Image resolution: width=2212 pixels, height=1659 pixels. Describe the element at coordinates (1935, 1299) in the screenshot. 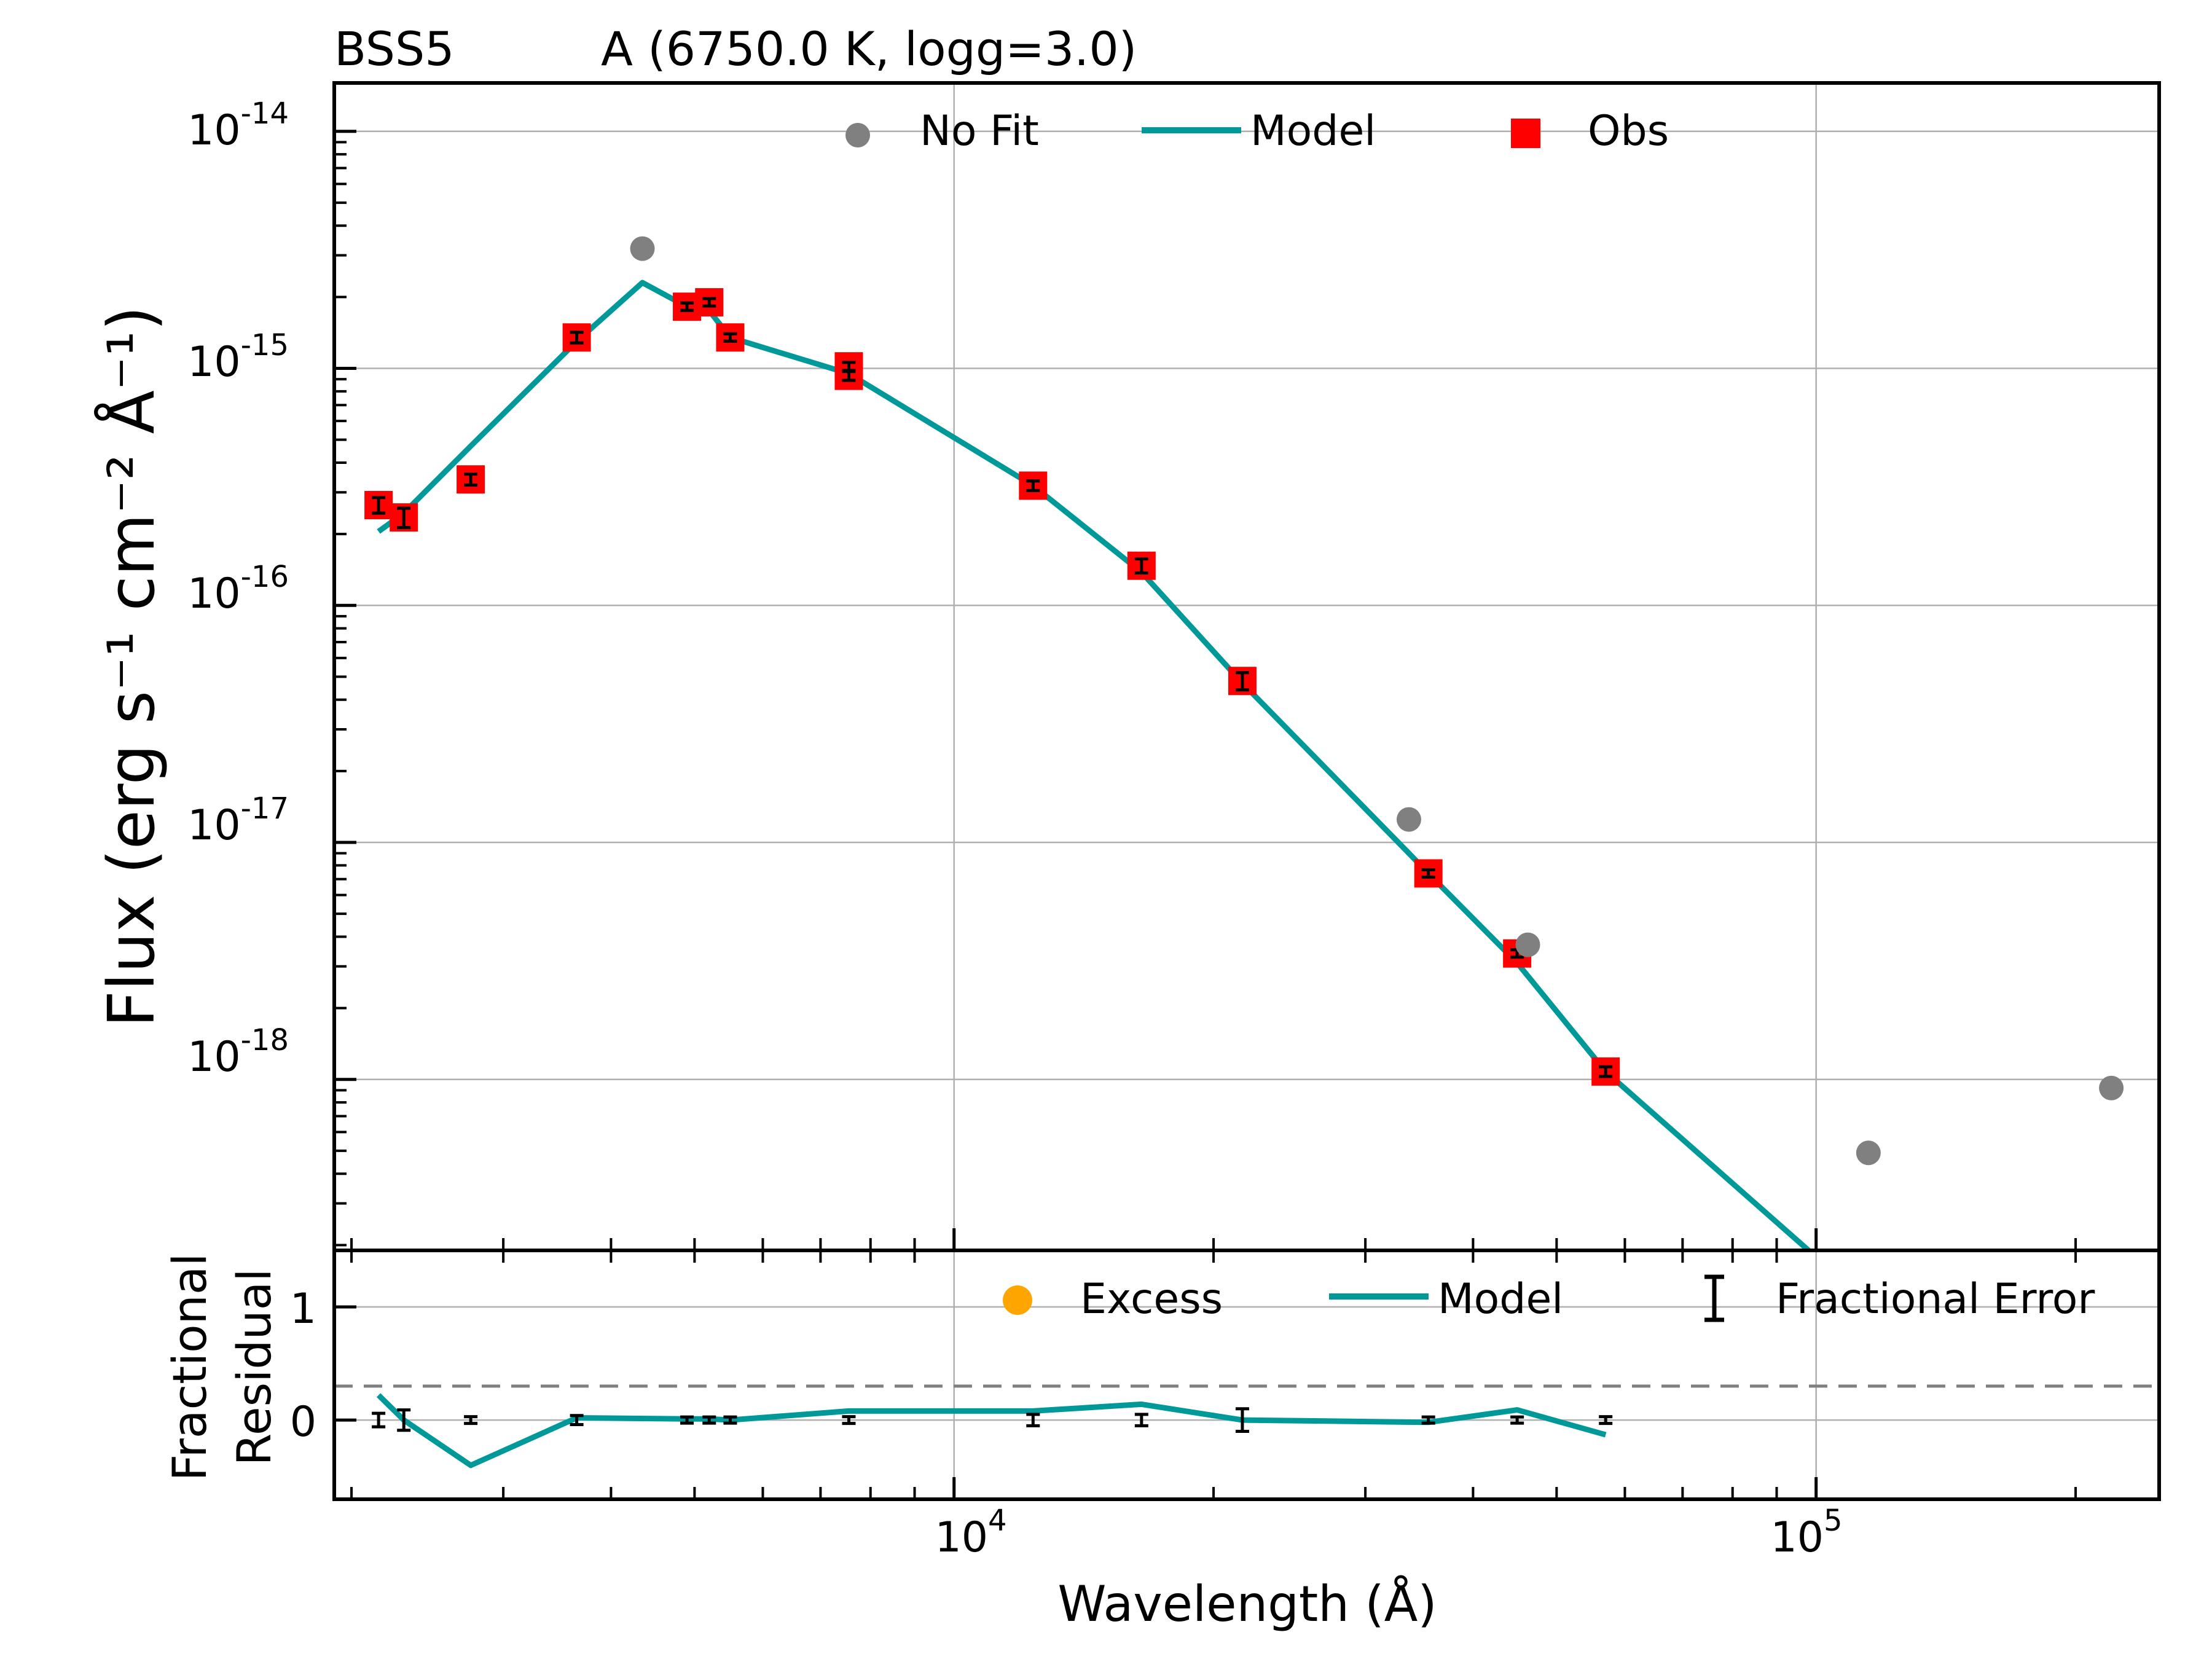

I see `legend-error-label: Fractional Error` at that location.